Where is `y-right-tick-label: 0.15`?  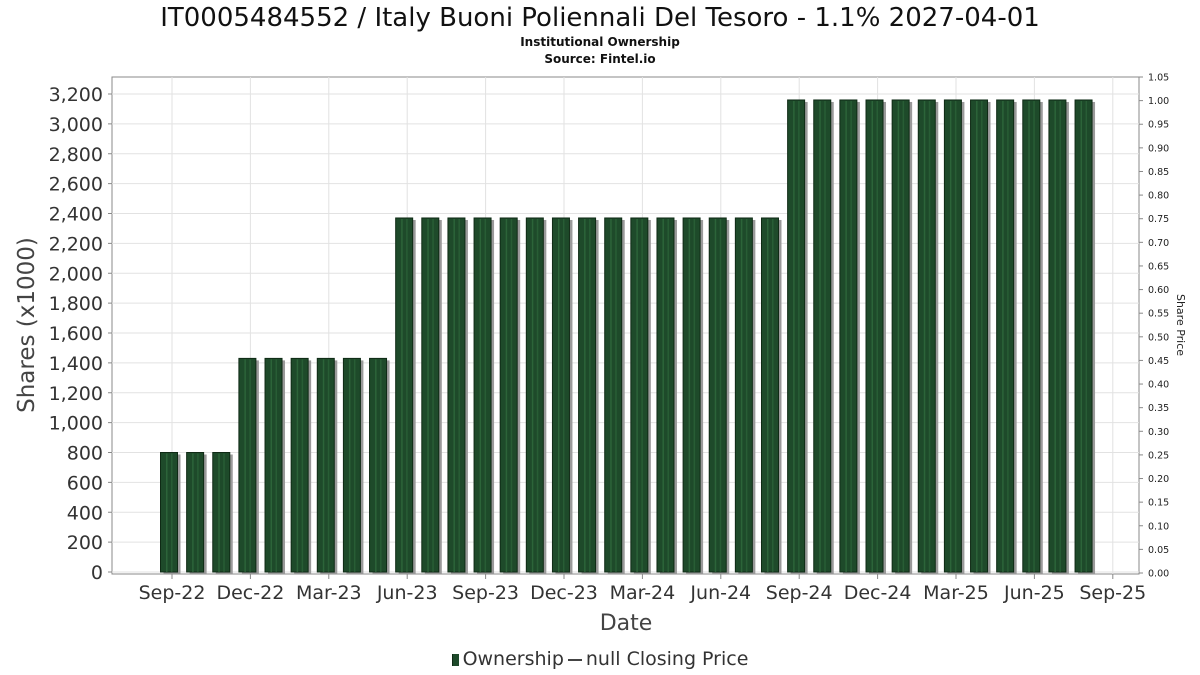
y-right-tick-label: 0.15 is located at coordinates (1158, 503).